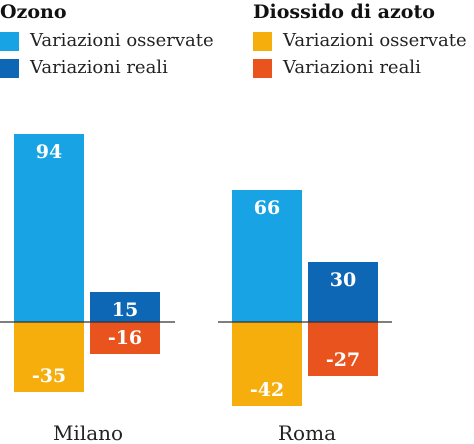  I want to click on data-label-roma-s1: 30, so click(343, 280).